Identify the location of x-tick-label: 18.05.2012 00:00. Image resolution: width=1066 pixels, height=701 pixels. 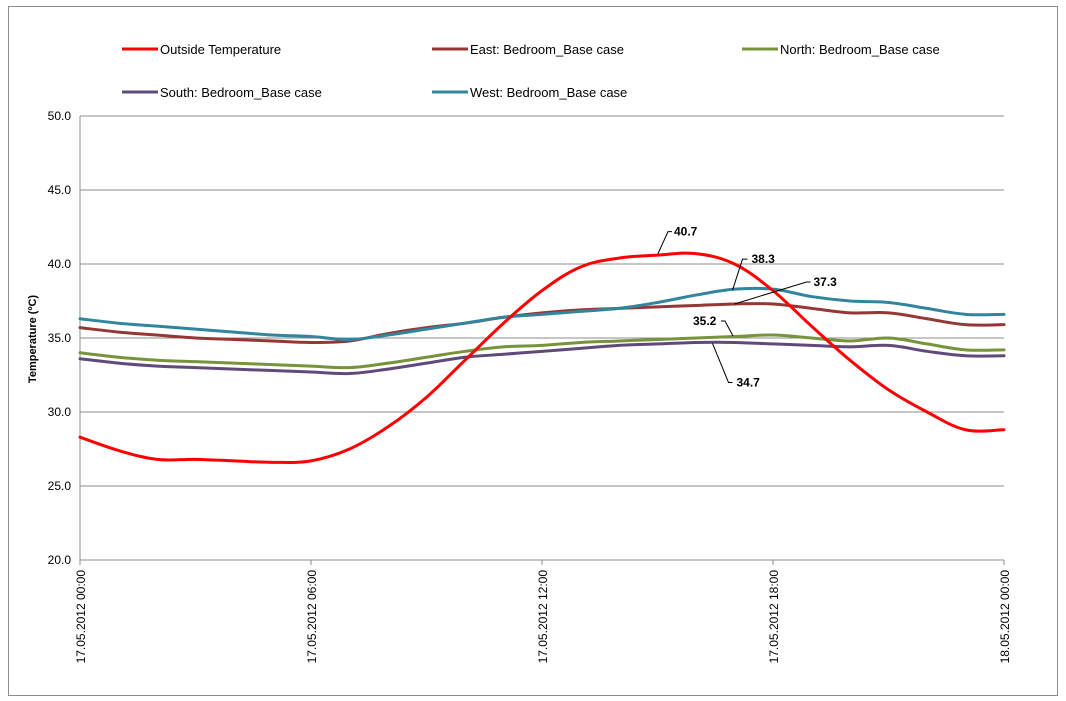
(1005, 617).